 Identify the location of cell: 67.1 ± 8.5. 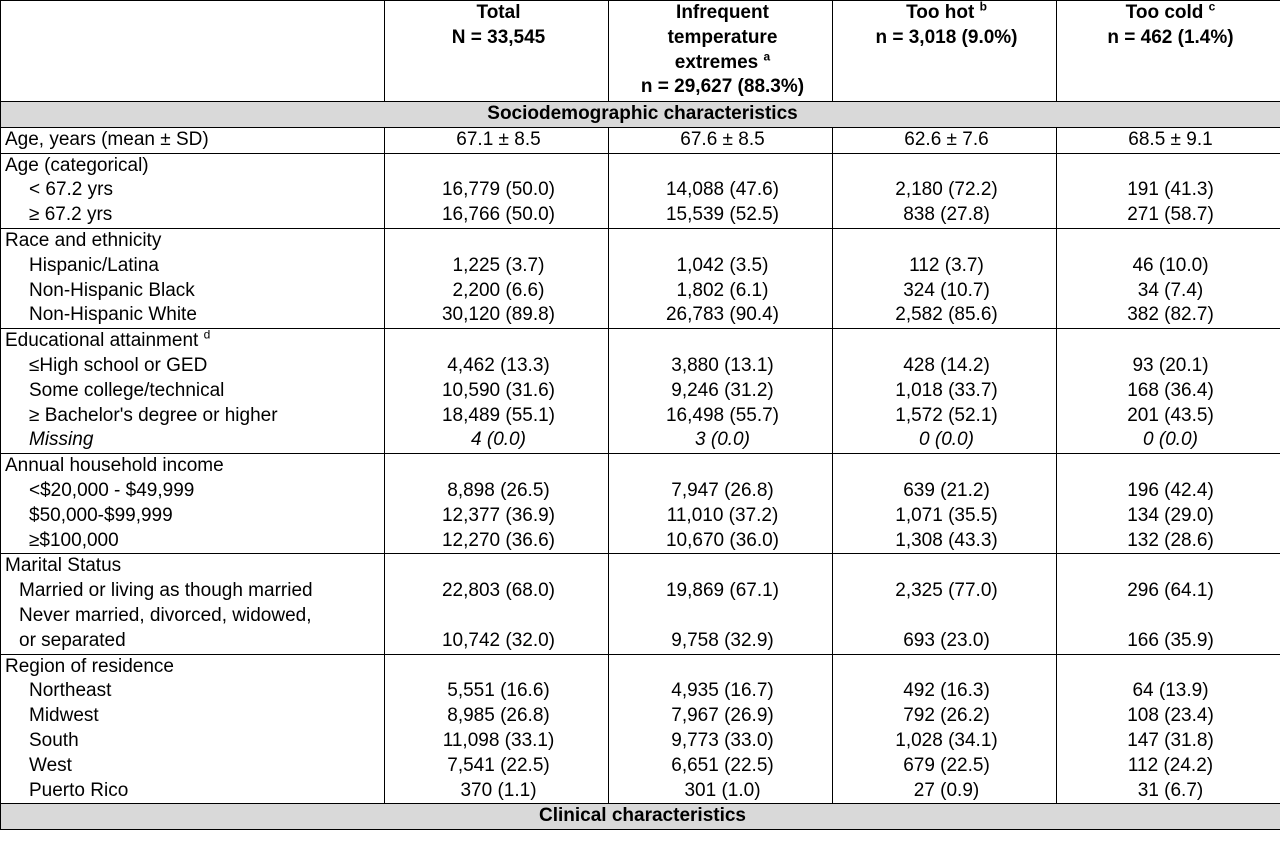
(496, 140).